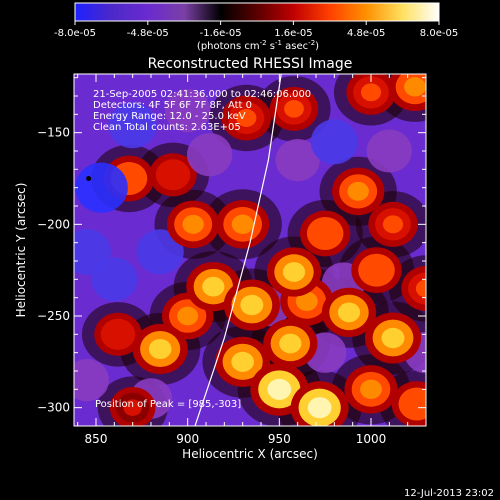  Describe the element at coordinates (439, 33) in the screenshot. I see `colorbar-tick-label: 8.0e-05` at that location.